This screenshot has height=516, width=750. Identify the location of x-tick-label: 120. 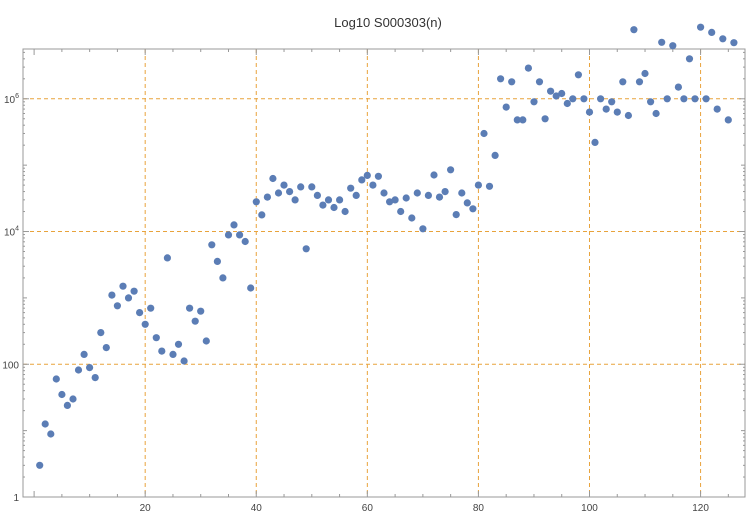
(700, 508).